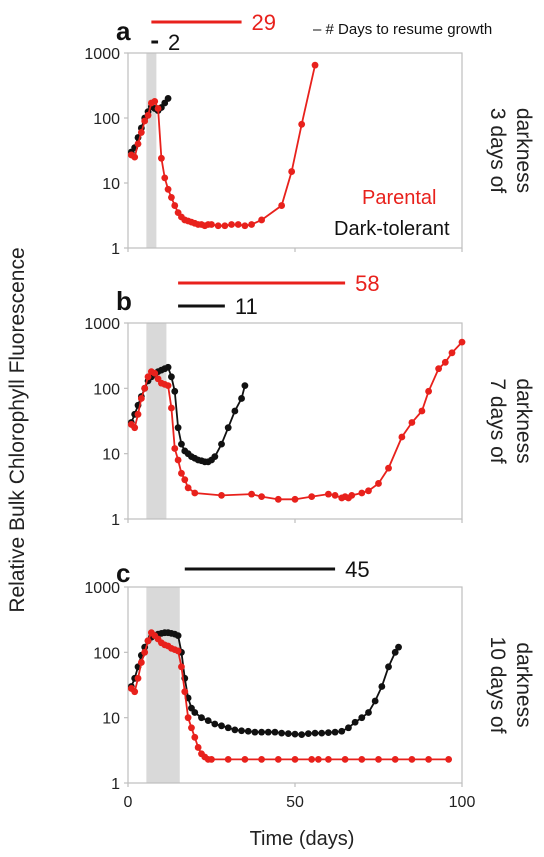  I want to click on panel-letter: c, so click(123, 573).